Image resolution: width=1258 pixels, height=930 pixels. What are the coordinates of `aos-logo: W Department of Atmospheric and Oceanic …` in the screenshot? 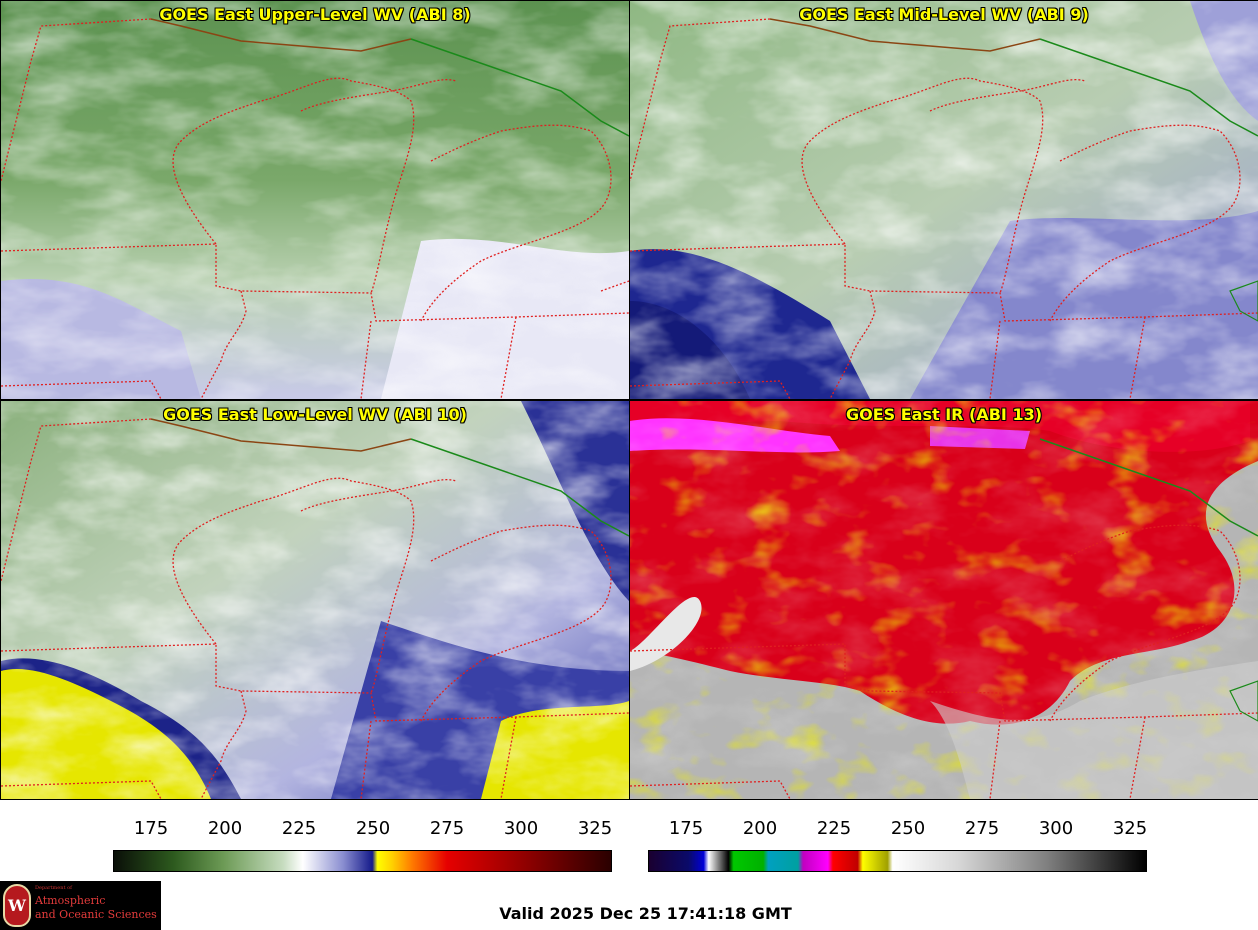 It's located at (80, 905).